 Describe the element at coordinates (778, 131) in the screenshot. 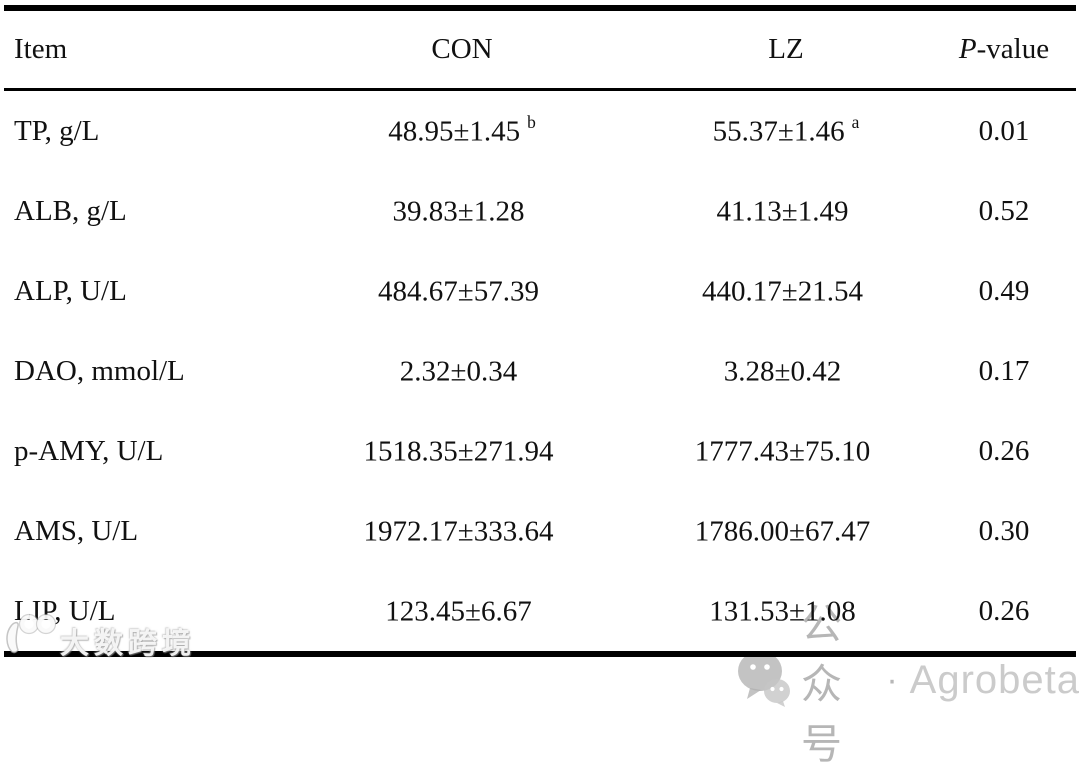

I see `lz-value: 55.37±1.46` at that location.